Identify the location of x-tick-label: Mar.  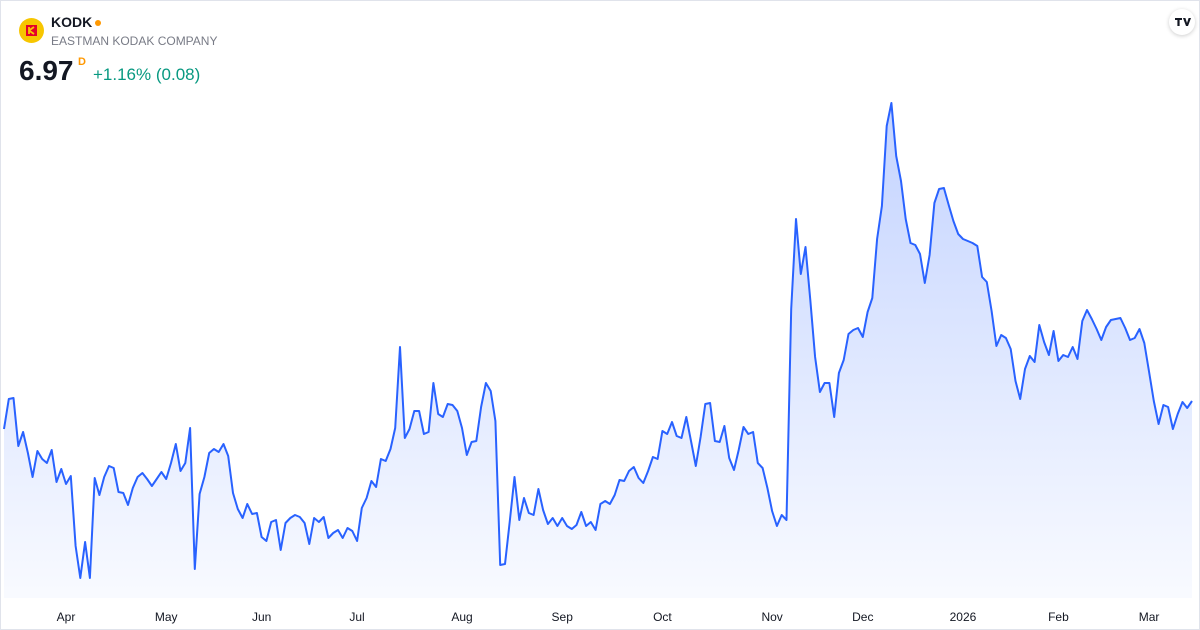
(1149, 617).